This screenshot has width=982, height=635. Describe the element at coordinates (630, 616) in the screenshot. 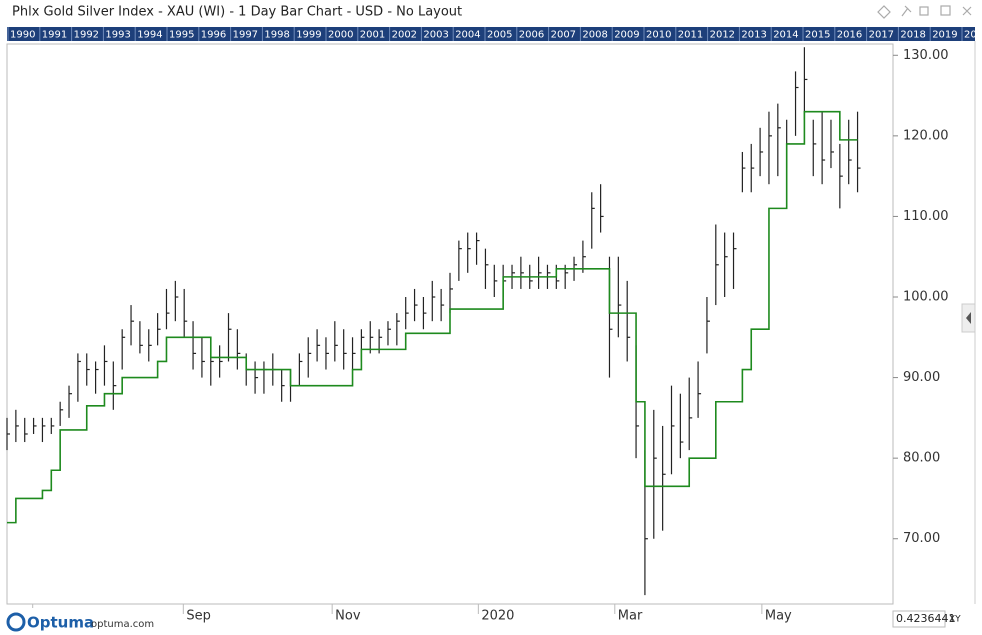

I see `x-tick-label: Mar` at that location.